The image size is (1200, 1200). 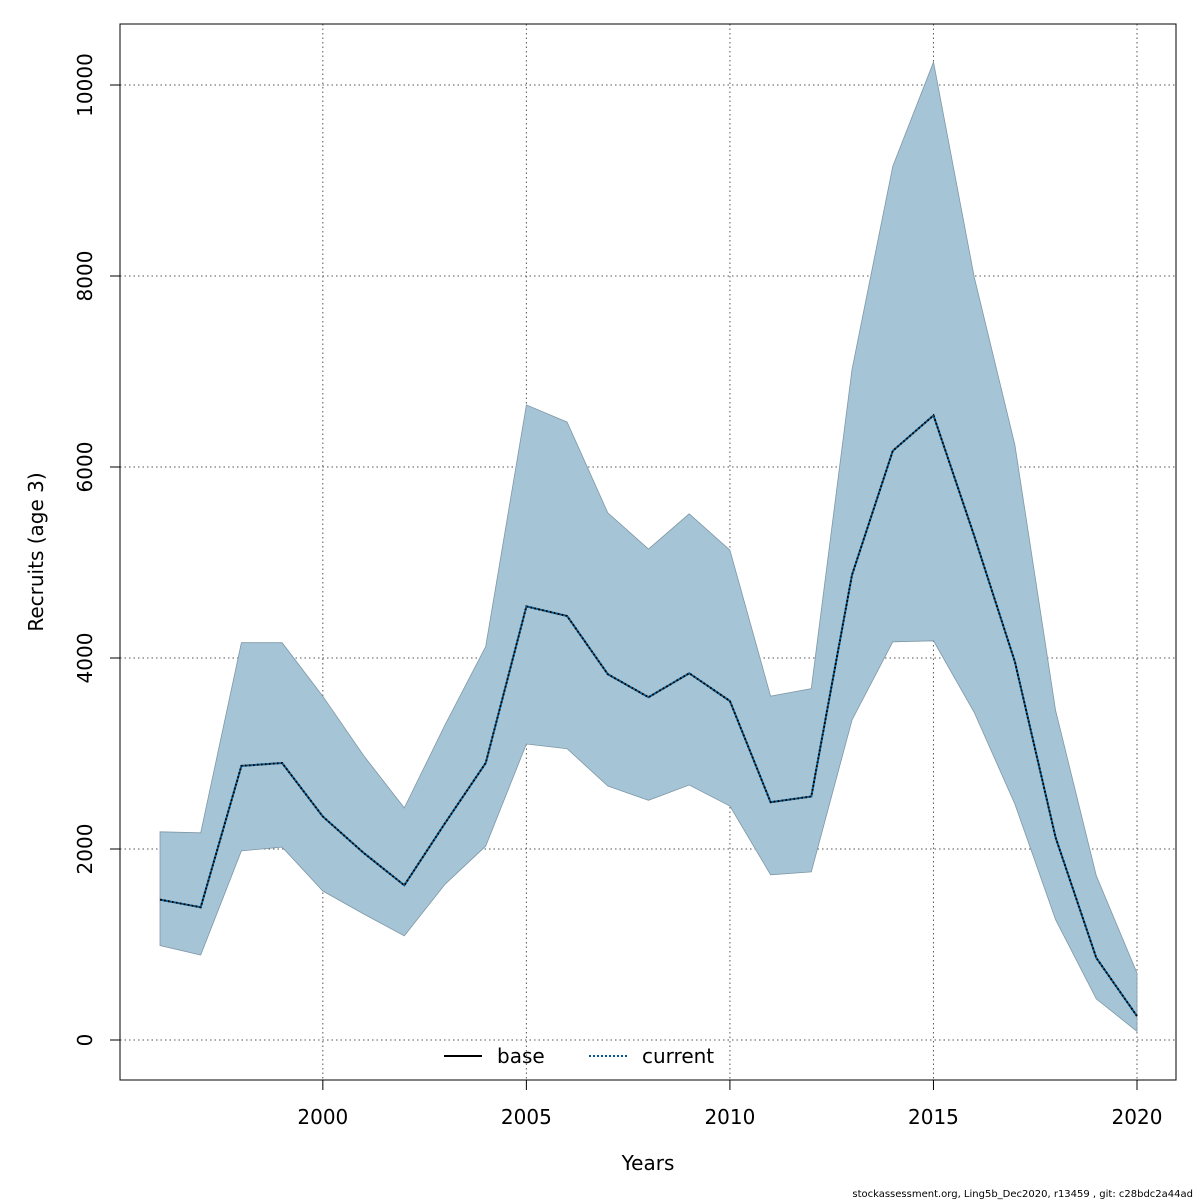 What do you see at coordinates (85, 276) in the screenshot?
I see `y-tick-label-8000: 8000` at bounding box center [85, 276].